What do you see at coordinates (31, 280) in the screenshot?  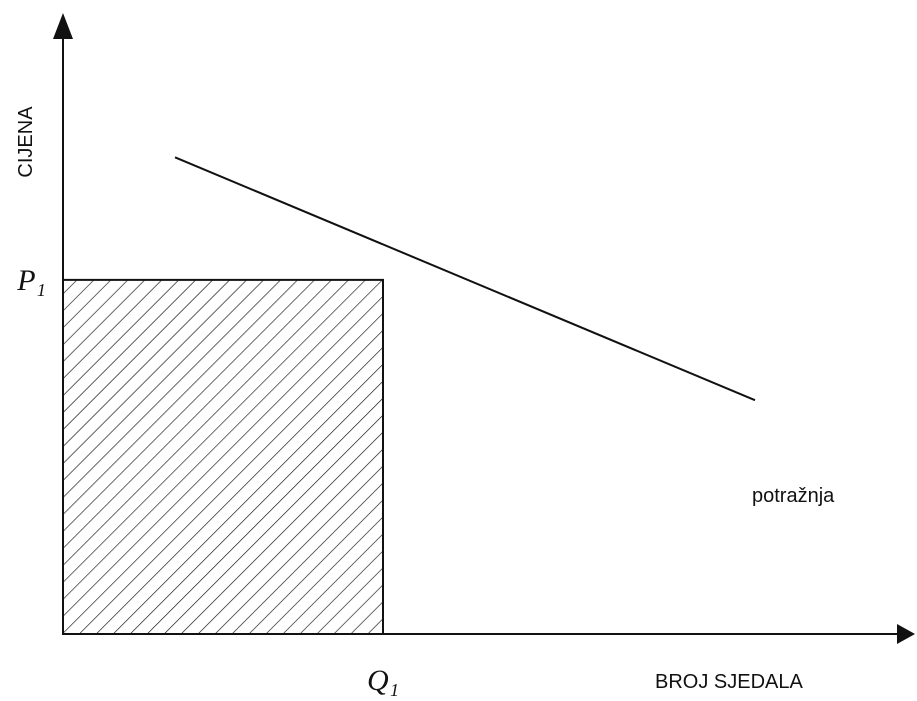 I see `y-tick-label: P₁` at bounding box center [31, 280].